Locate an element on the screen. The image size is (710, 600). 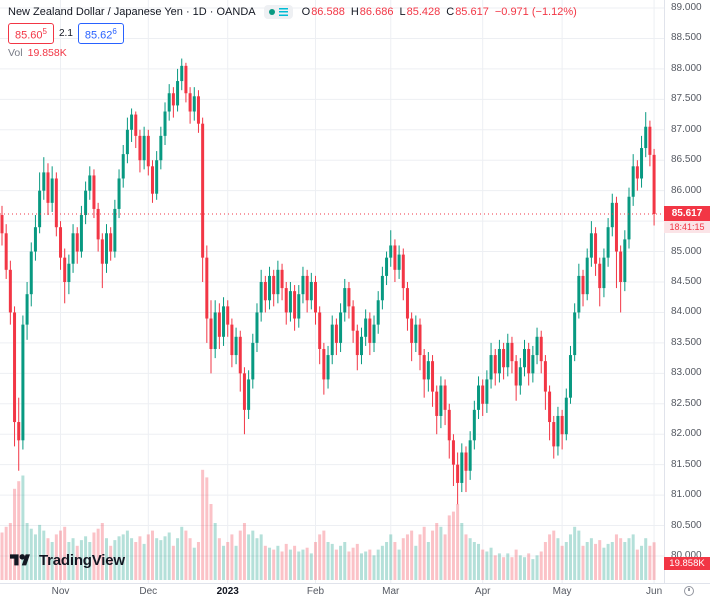
price-tick-label: 82.500 is located at coordinates (686, 403).